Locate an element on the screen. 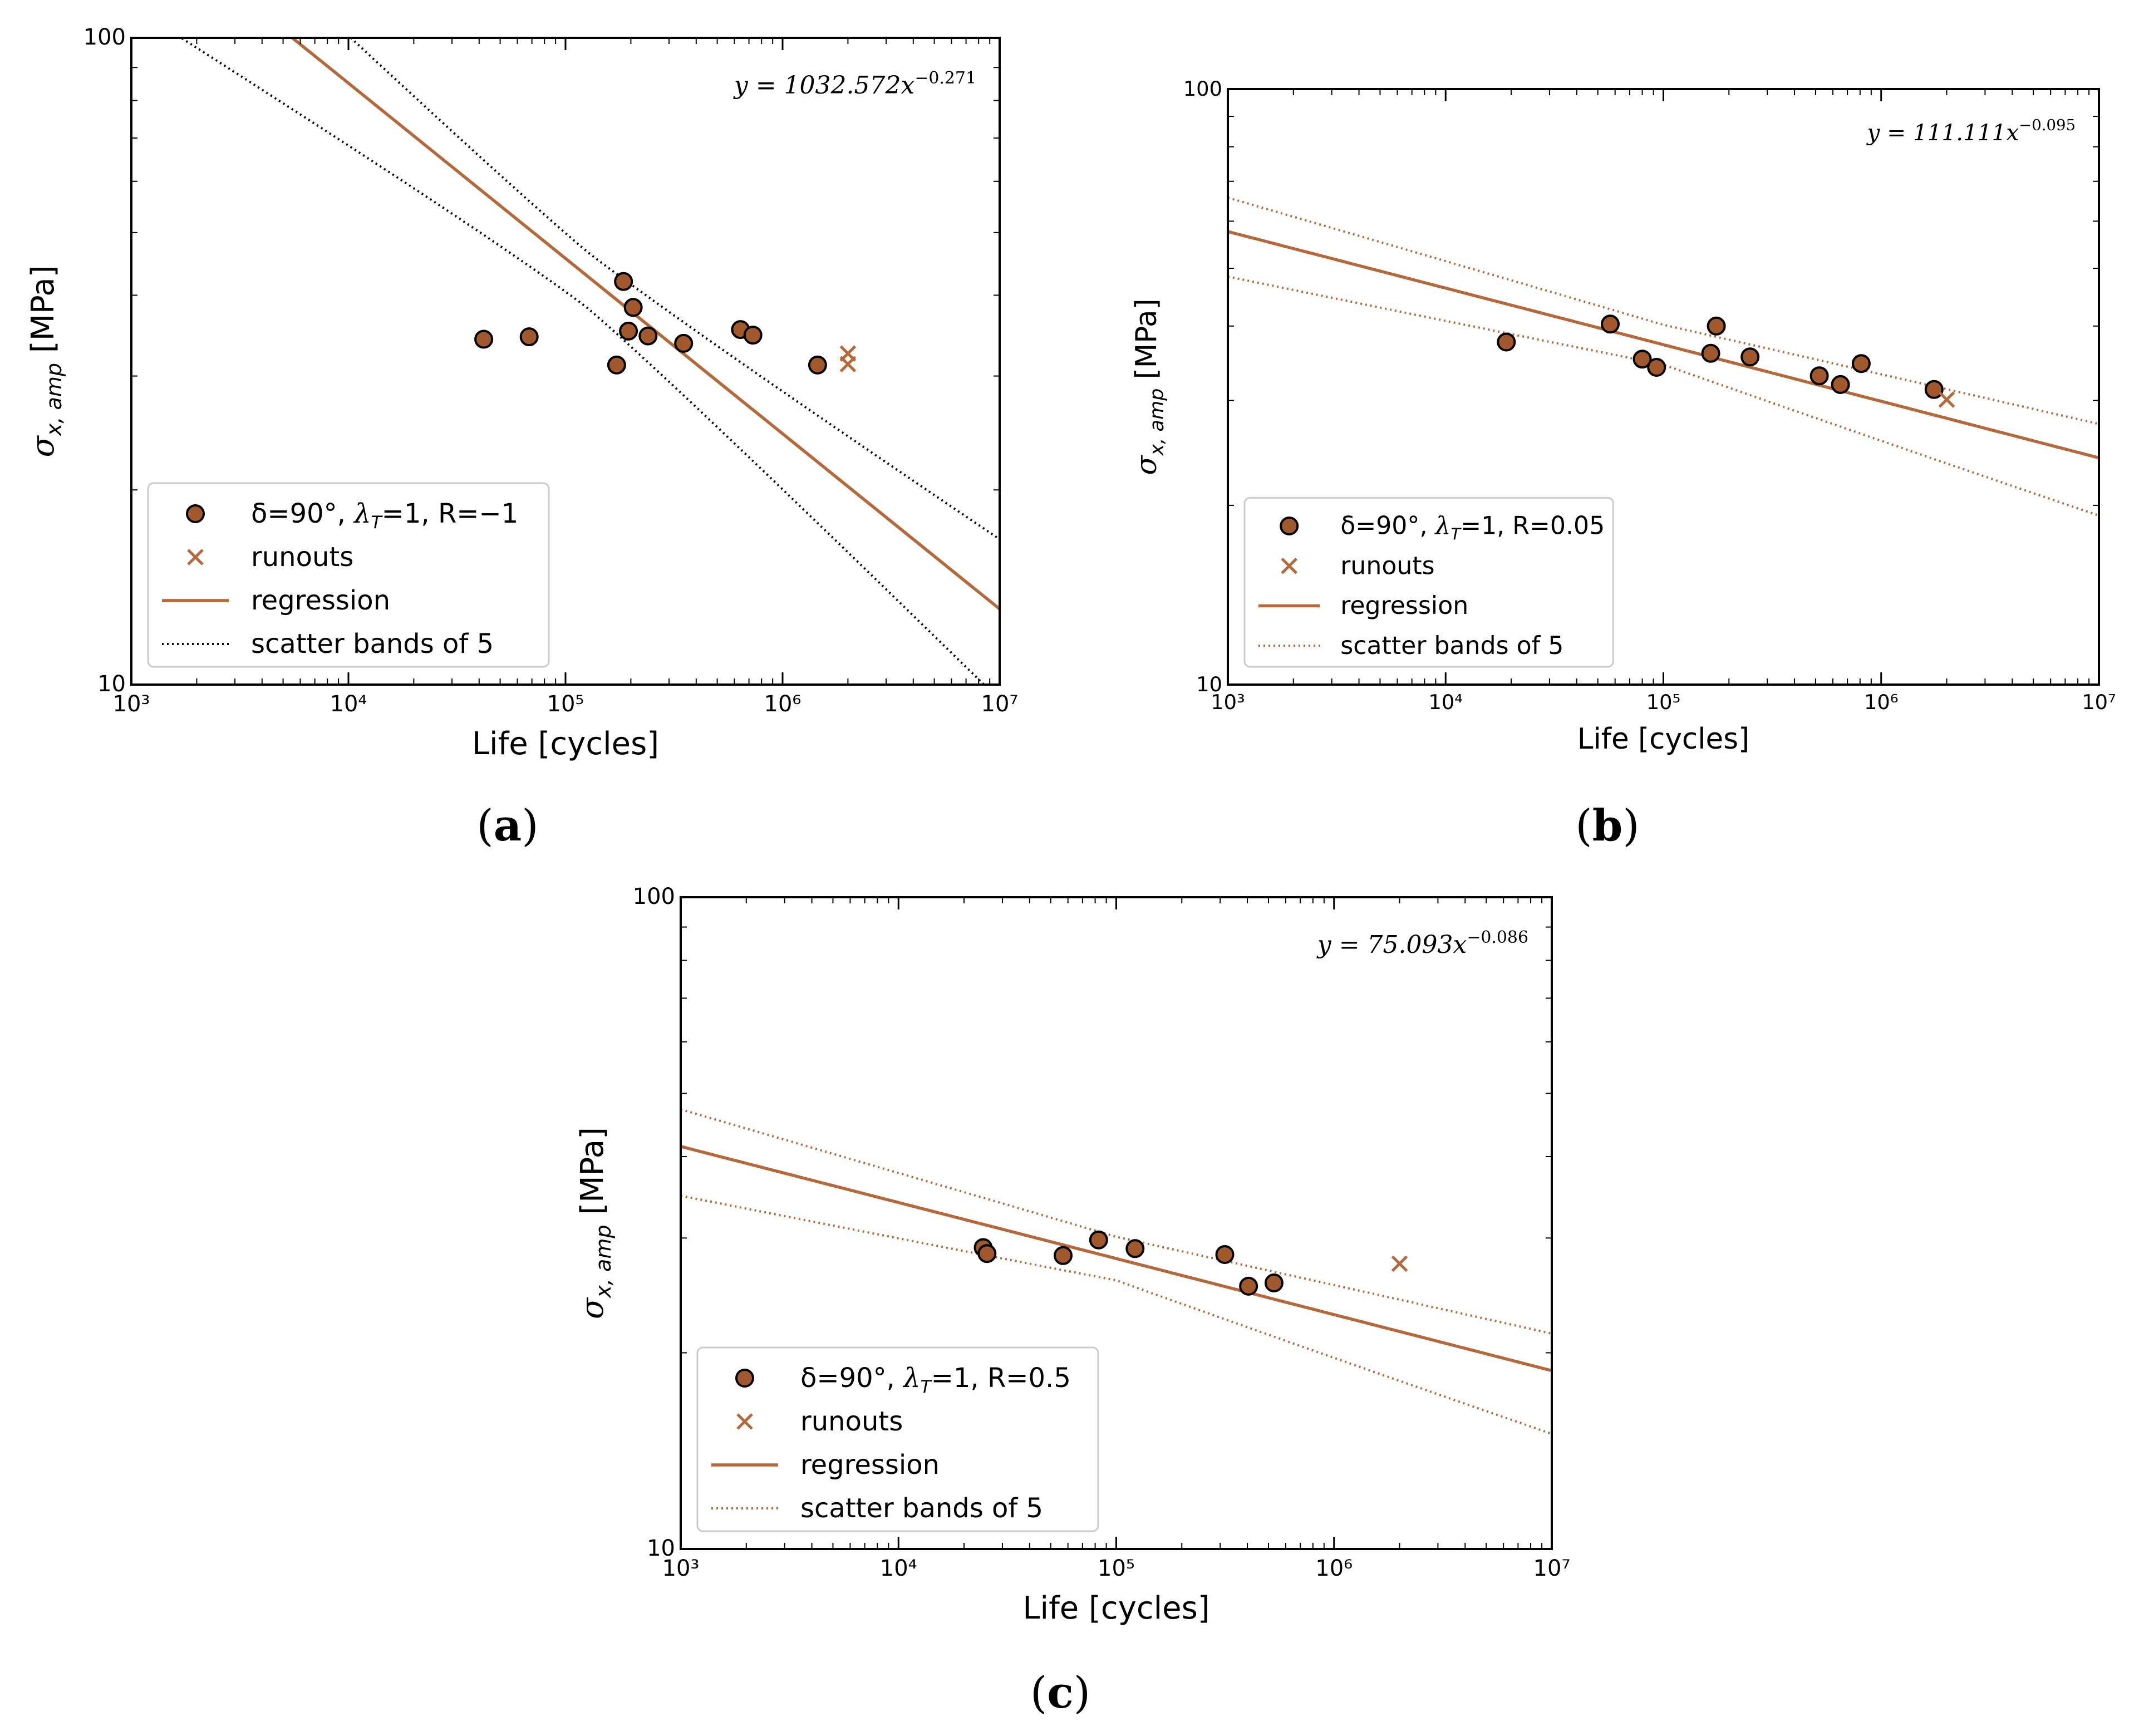 The height and width of the screenshot is (1736, 2139). panel-label: (c) is located at coordinates (1060, 1693).